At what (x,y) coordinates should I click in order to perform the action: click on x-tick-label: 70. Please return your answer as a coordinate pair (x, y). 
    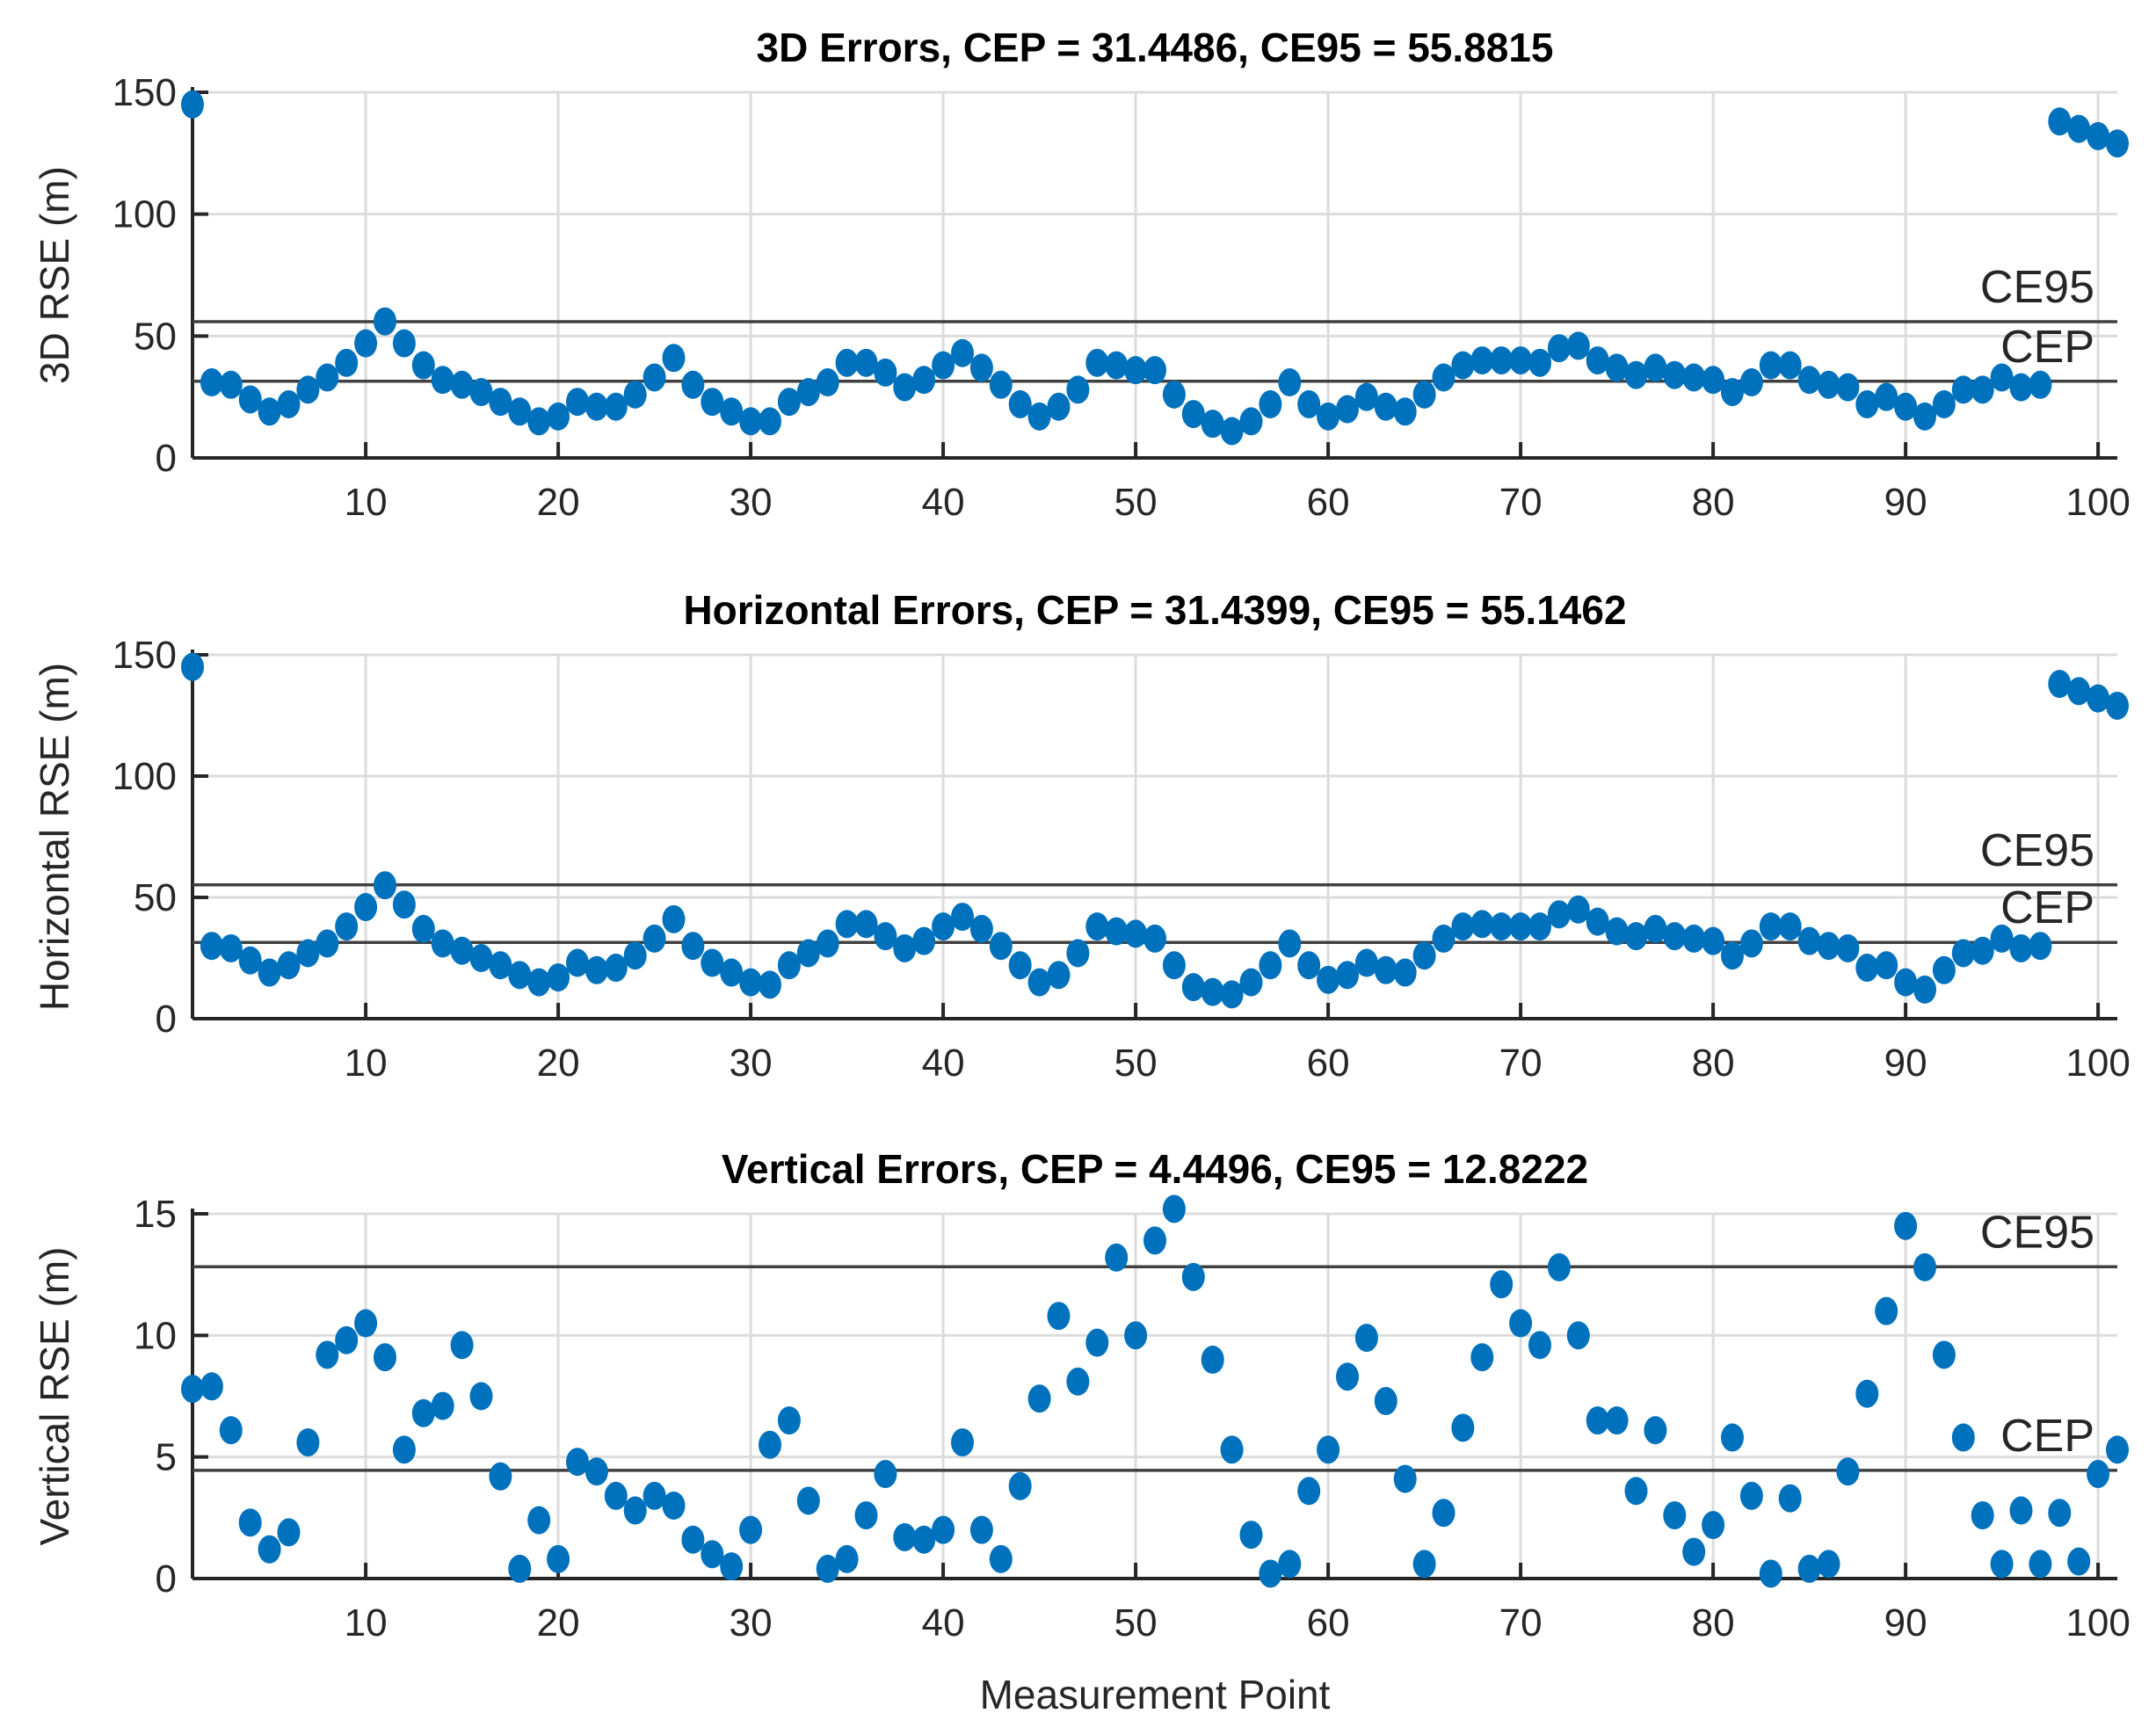
    Looking at the image, I should click on (1521, 502).